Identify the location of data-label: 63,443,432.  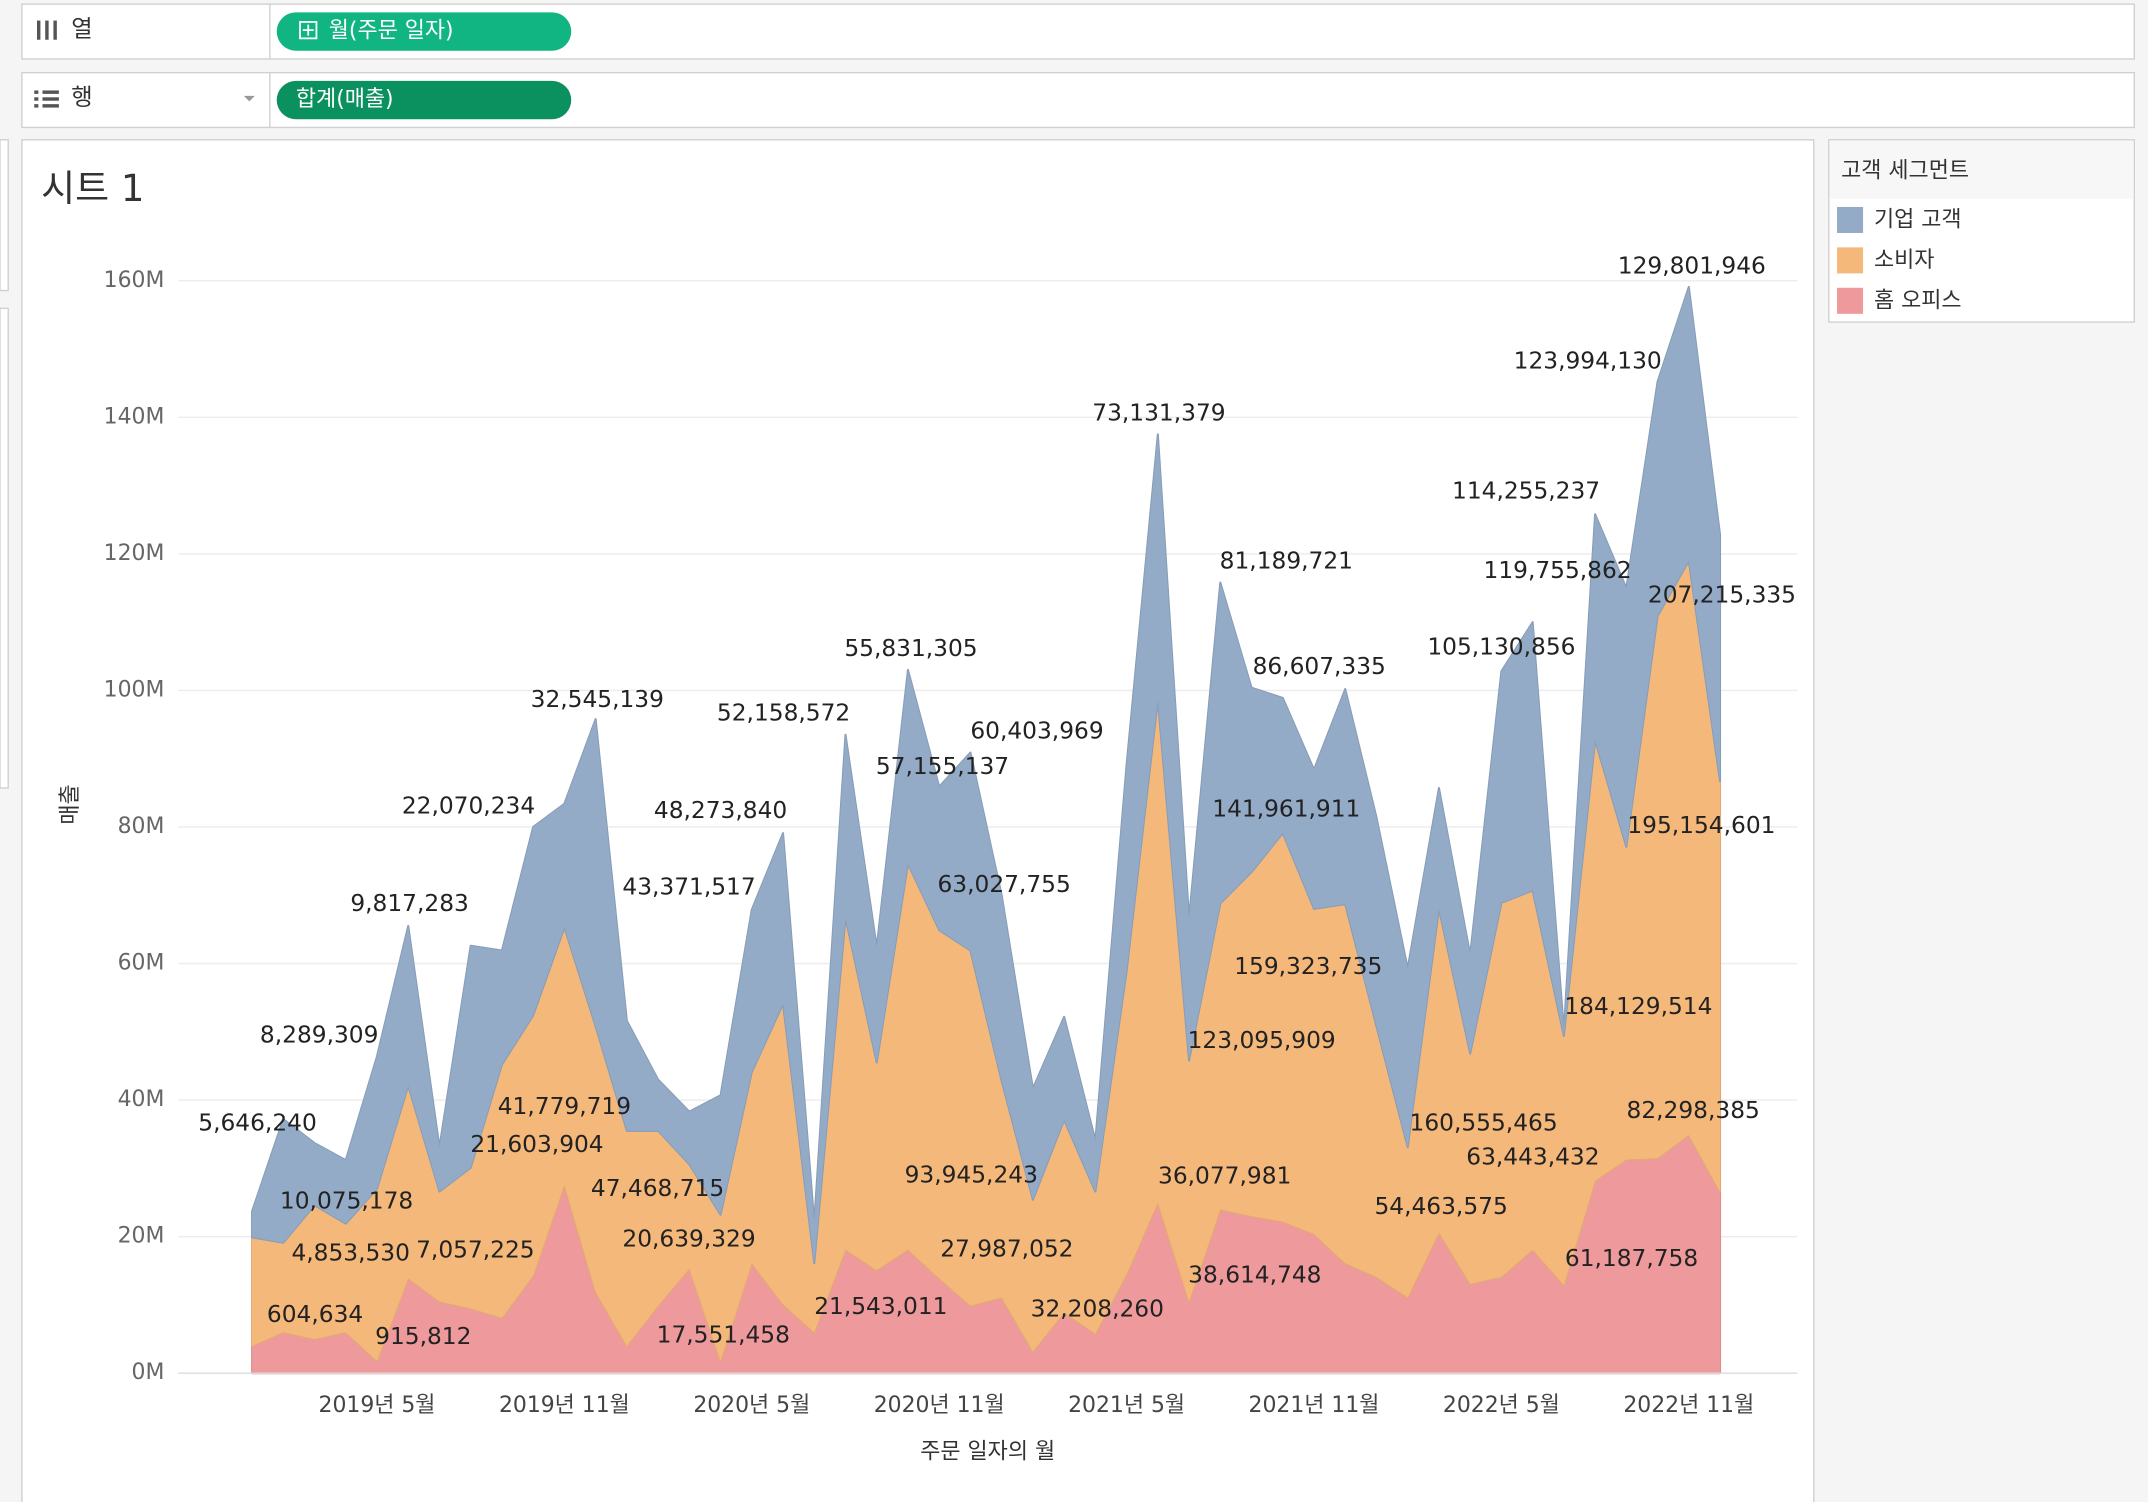
(1532, 1157).